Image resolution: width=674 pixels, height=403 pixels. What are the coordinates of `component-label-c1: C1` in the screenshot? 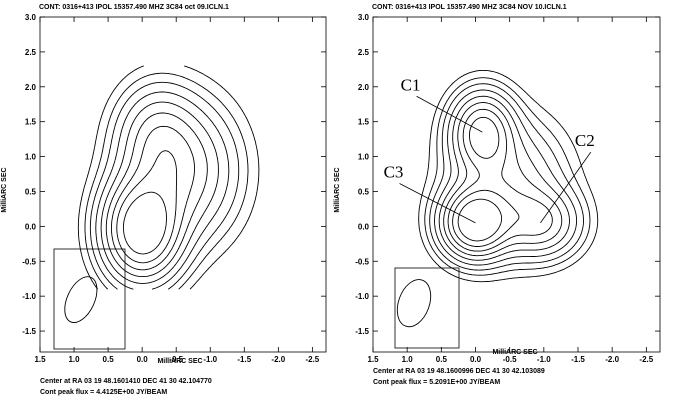 It's located at (411, 84).